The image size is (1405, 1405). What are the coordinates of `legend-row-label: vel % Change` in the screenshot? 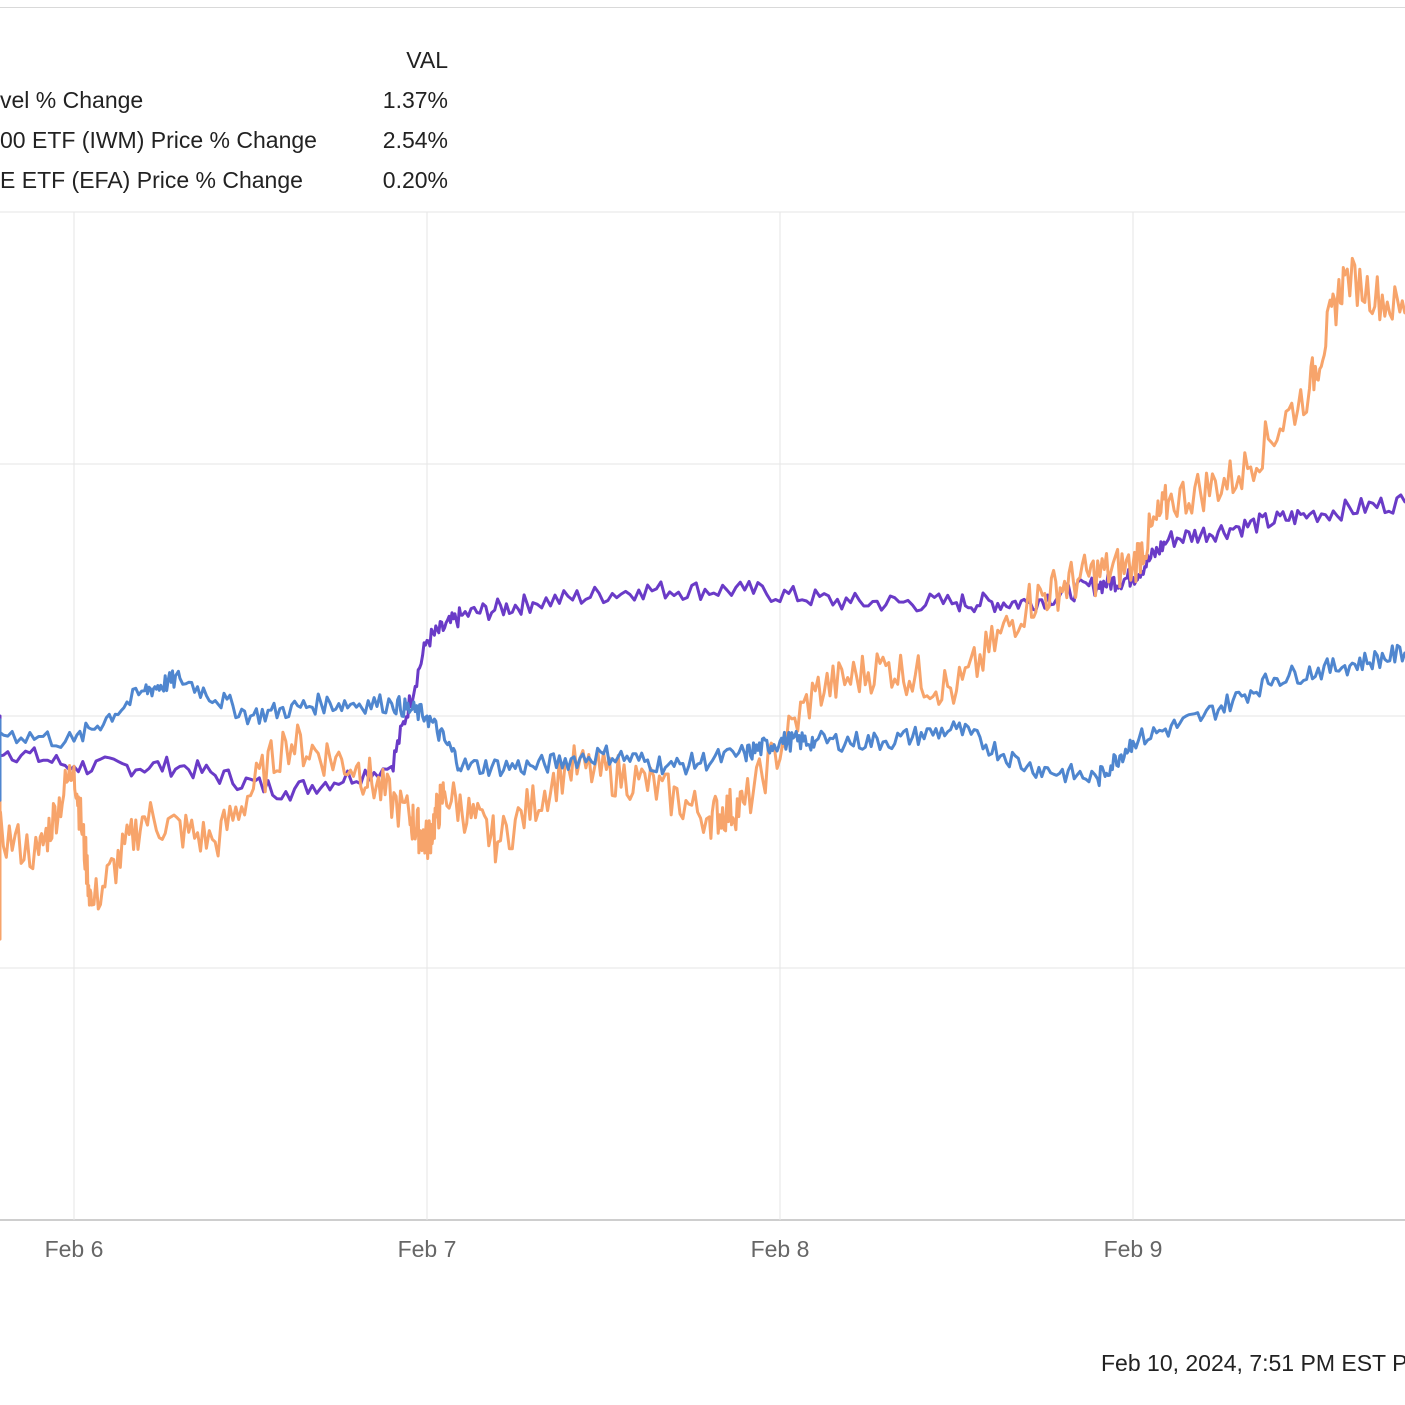 It's located at (72, 100).